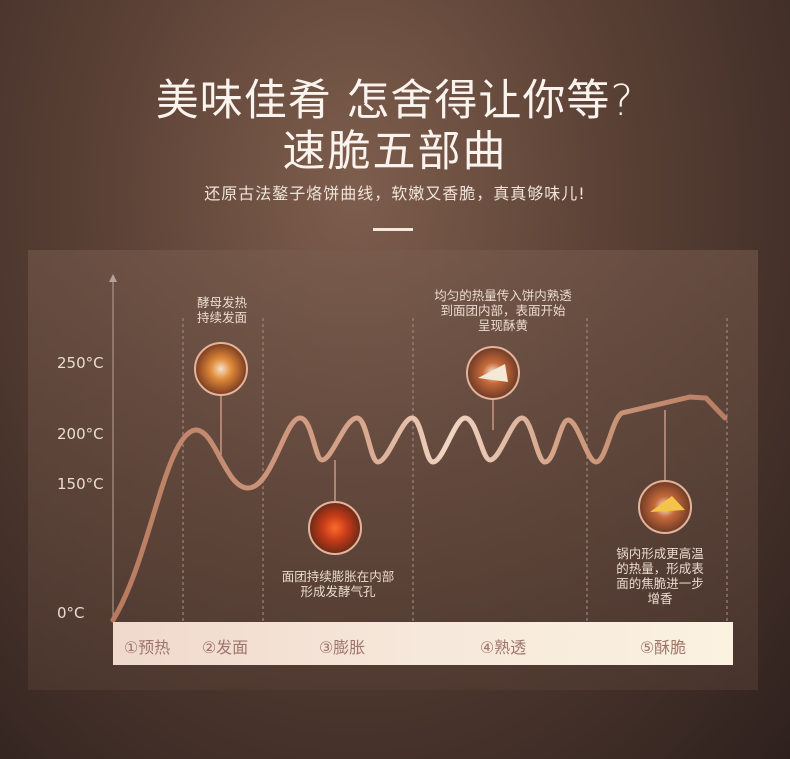 This screenshot has width=790, height=759. I want to click on stage-expand: ③膨胀, so click(342, 647).